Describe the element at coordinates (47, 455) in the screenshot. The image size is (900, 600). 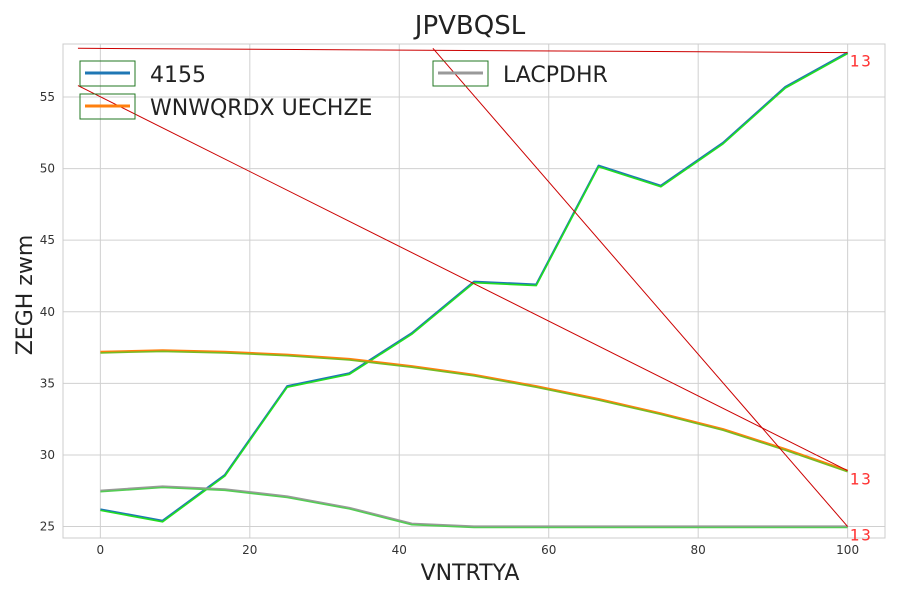
I see `y-tick-label: 30` at that location.